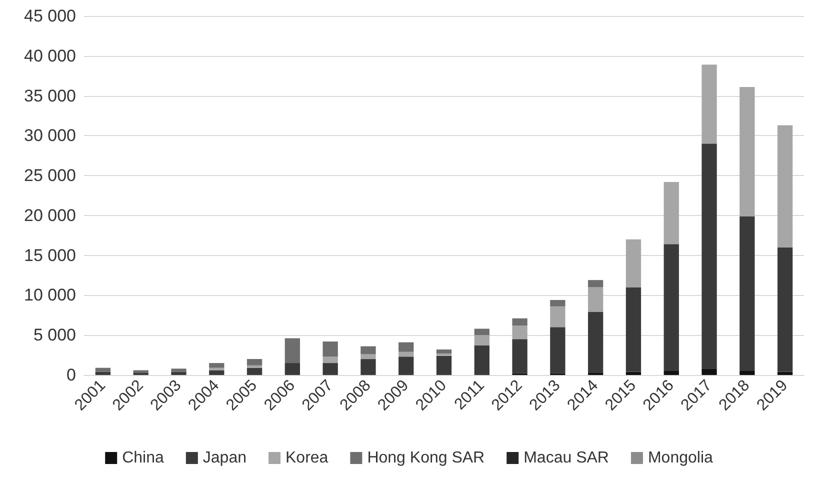  I want to click on y-tick-label: 35 000, so click(50, 96).